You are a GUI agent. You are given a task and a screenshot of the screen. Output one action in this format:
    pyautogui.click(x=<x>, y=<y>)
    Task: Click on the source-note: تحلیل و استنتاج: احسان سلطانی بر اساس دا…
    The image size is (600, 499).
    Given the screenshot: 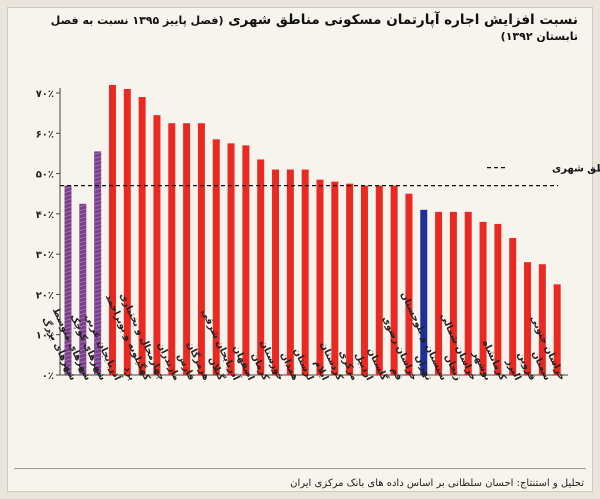 What is the action you would take?
    pyautogui.click(x=437, y=483)
    